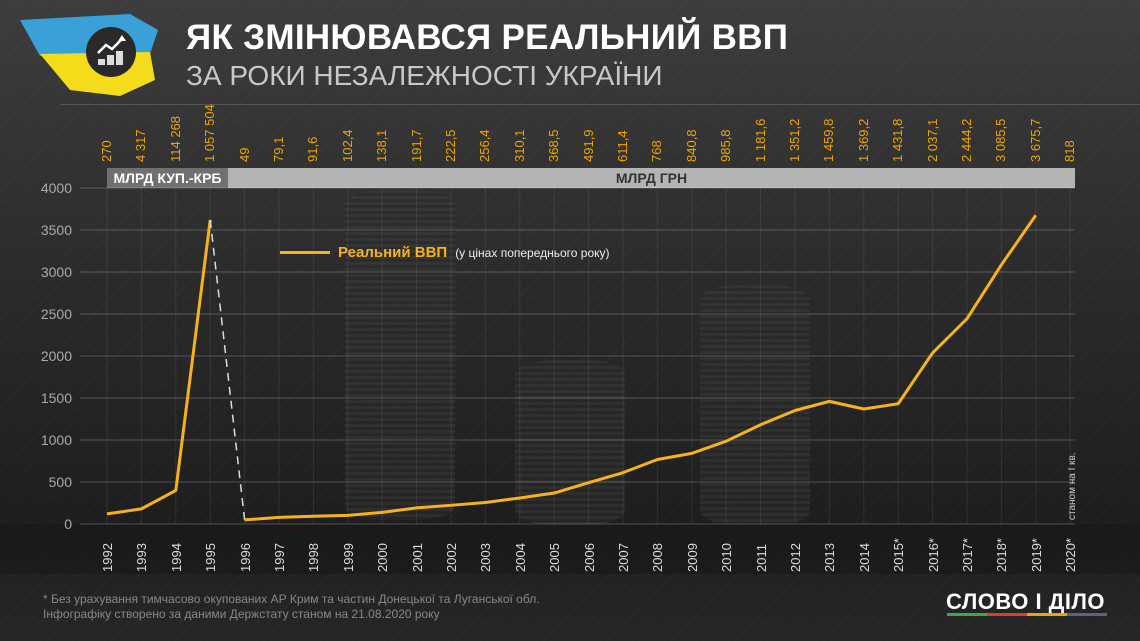 The height and width of the screenshot is (641, 1140). I want to click on currency-band-karbovanets: МЛРД КУП.-КРБ, so click(167, 178).